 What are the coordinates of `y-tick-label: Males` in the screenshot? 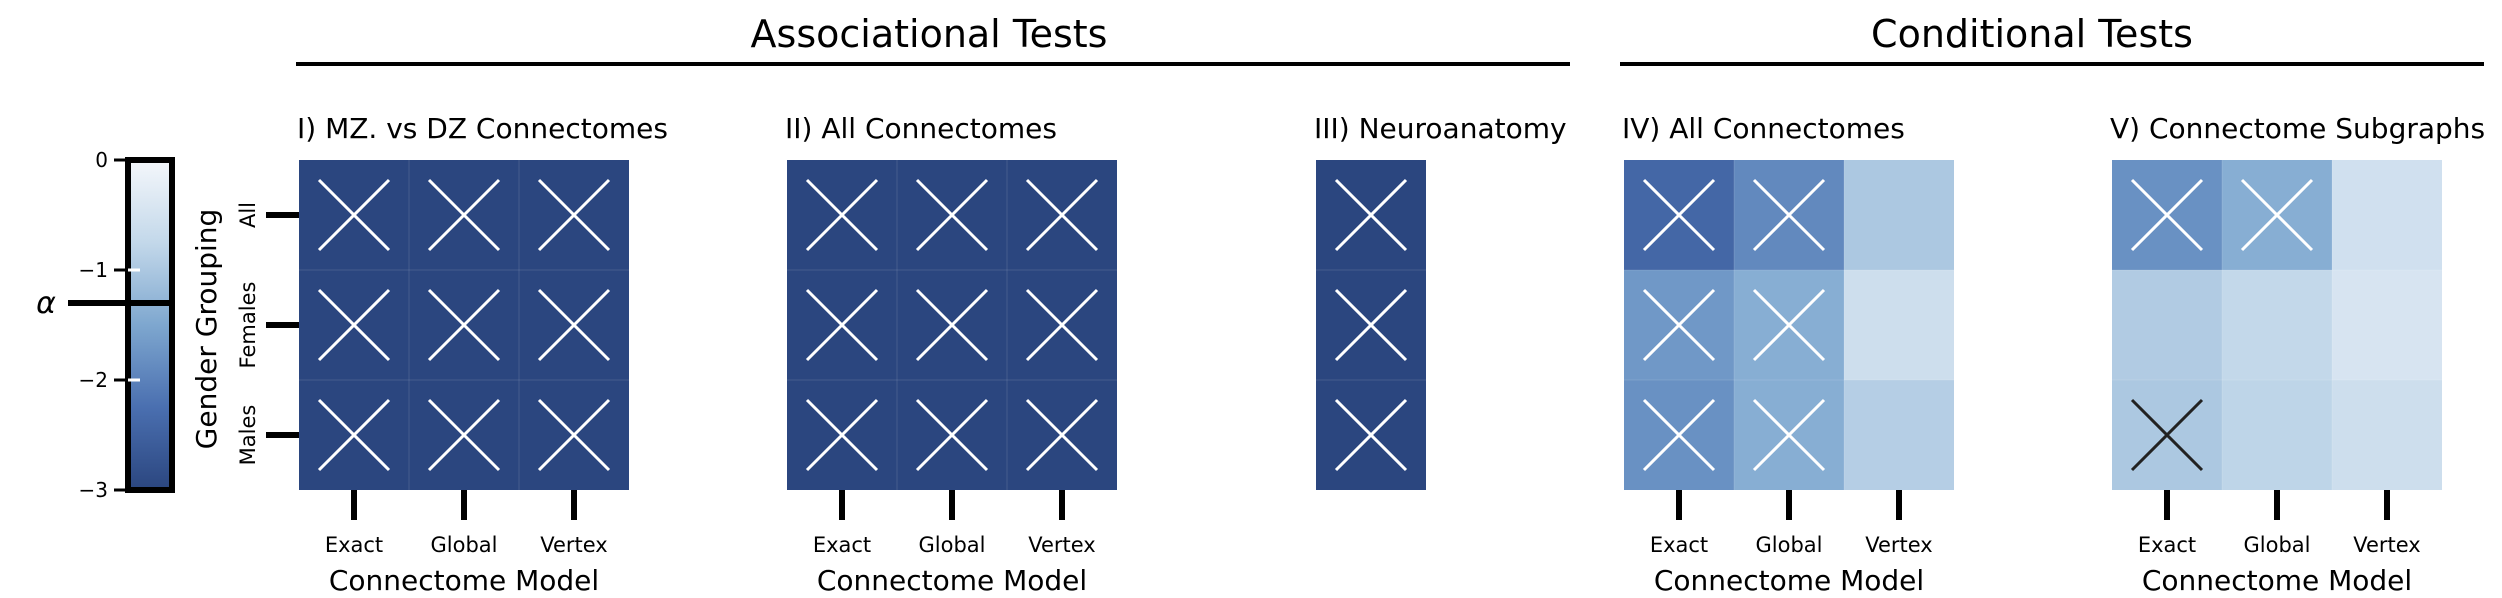 It's located at (248, 435).